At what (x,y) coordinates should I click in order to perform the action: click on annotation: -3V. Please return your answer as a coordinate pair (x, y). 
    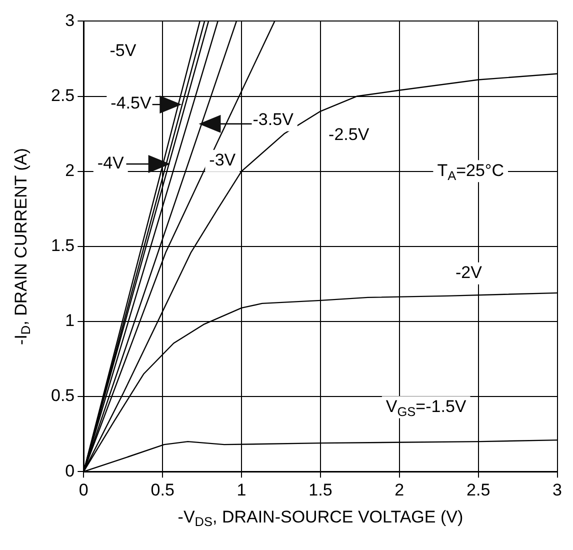
    Looking at the image, I should click on (222, 160).